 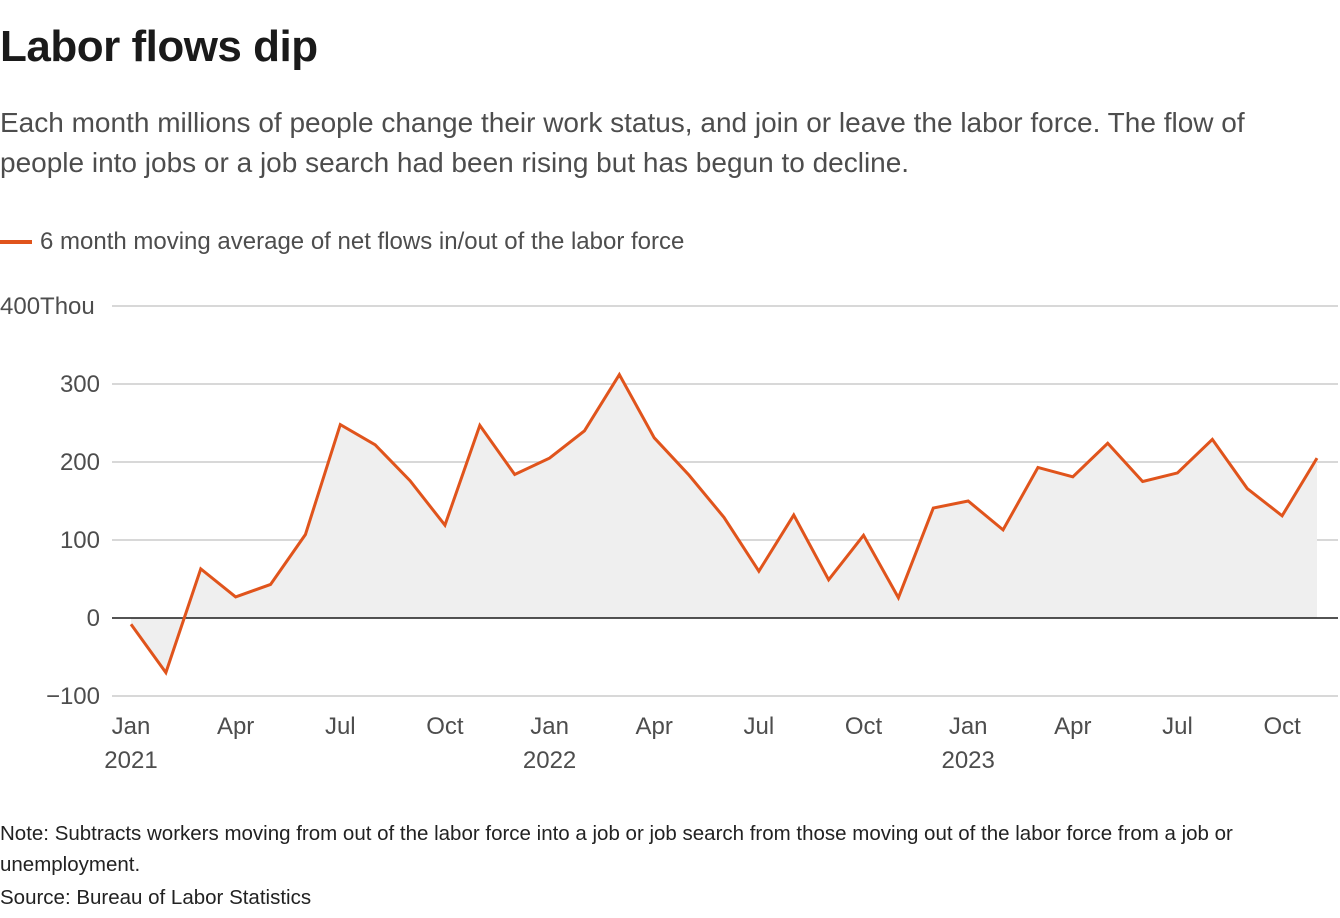 What do you see at coordinates (47, 306) in the screenshot?
I see `y-tick-label: 400Thou` at bounding box center [47, 306].